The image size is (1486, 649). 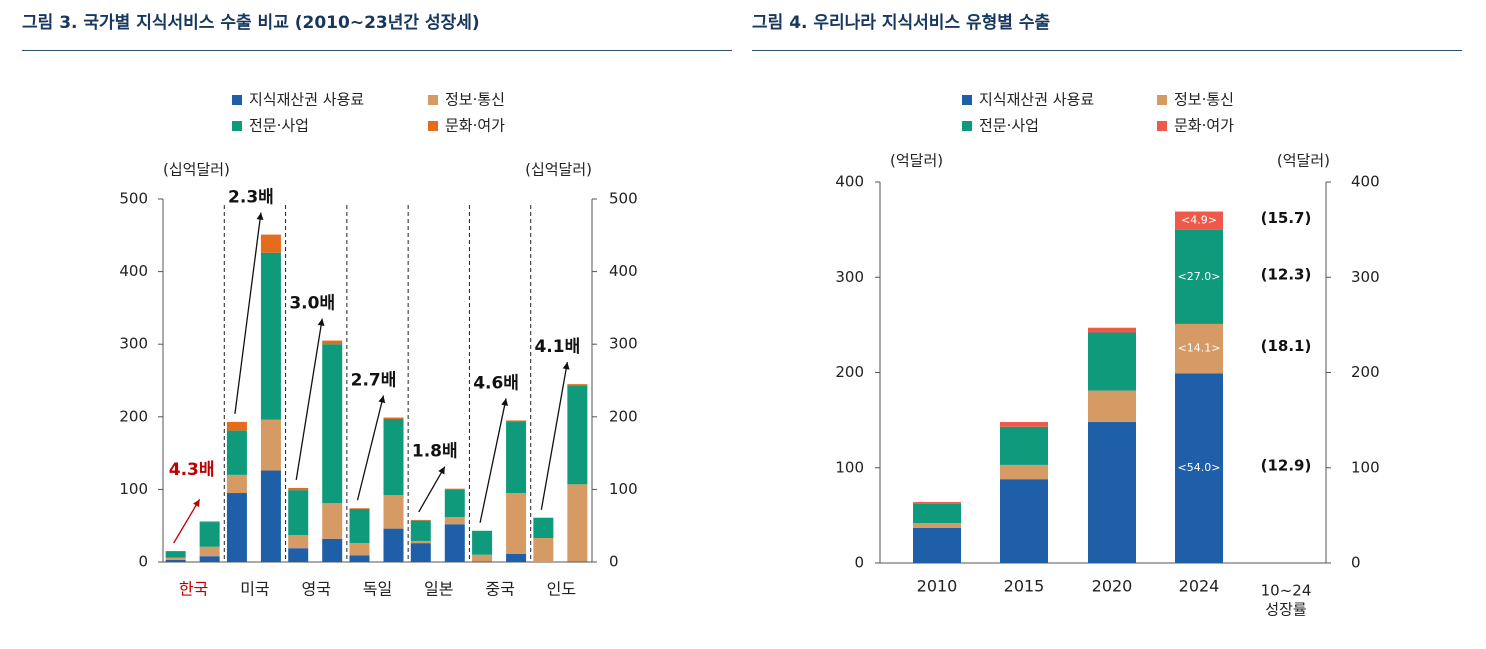 What do you see at coordinates (1286, 274) in the screenshot?
I see `fig4-growth-rate-professional: (12.3)` at bounding box center [1286, 274].